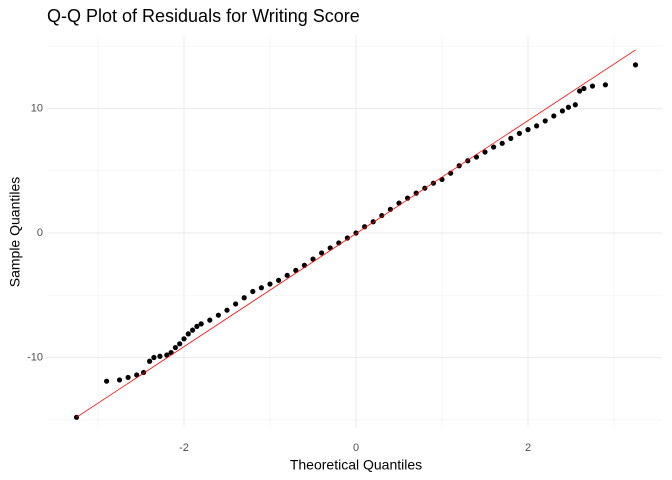 This screenshot has width=672, height=480. What do you see at coordinates (528, 448) in the screenshot?
I see `x-tick-label: 2` at bounding box center [528, 448].